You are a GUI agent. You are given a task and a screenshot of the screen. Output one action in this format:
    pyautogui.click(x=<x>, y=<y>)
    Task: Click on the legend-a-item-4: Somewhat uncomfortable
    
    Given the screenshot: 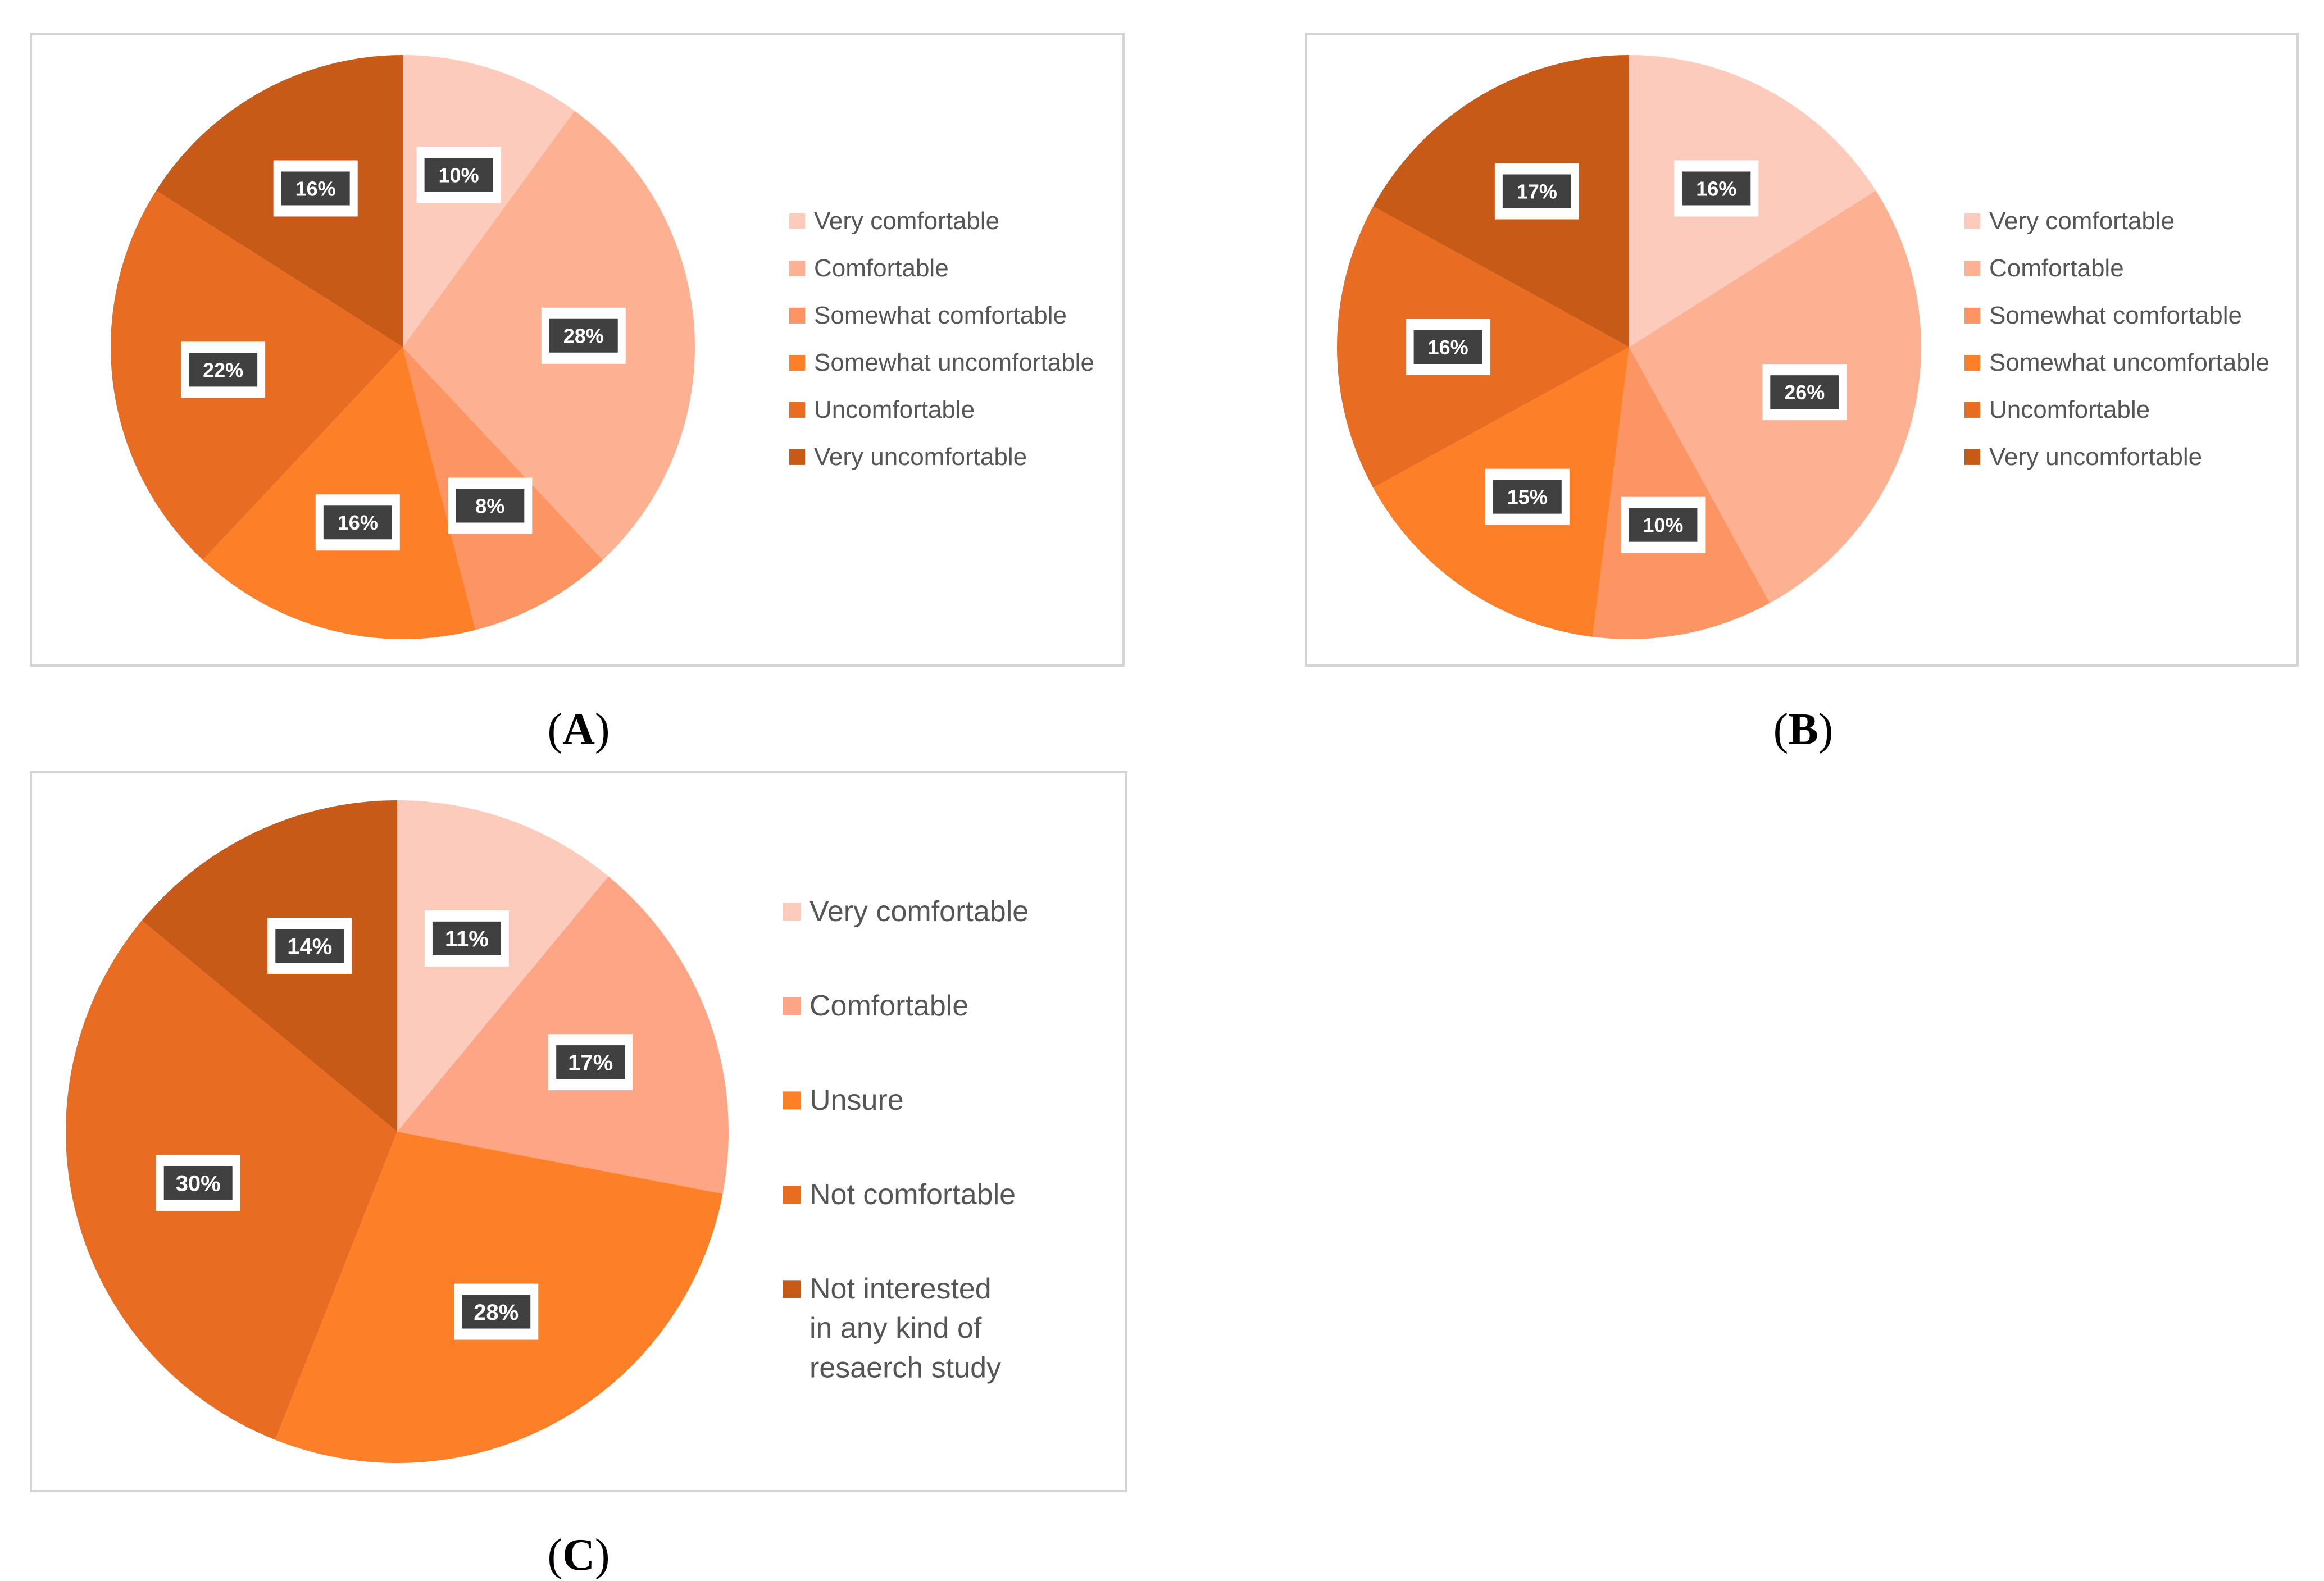 What is the action you would take?
    pyautogui.click(x=941, y=363)
    